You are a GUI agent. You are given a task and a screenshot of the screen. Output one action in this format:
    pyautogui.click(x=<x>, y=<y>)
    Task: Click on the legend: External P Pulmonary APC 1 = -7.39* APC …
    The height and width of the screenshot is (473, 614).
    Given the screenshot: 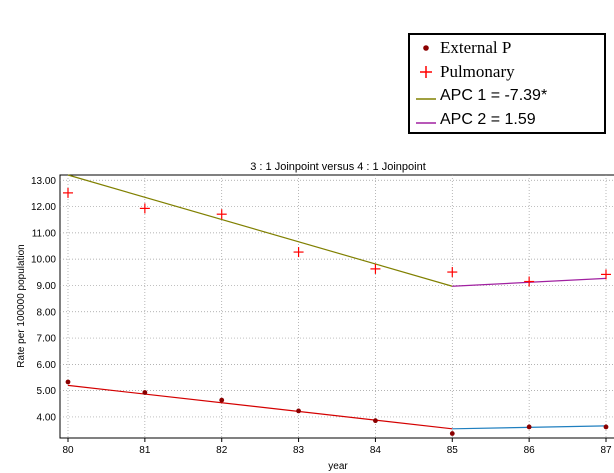 What is the action you would take?
    pyautogui.click(x=507, y=83)
    